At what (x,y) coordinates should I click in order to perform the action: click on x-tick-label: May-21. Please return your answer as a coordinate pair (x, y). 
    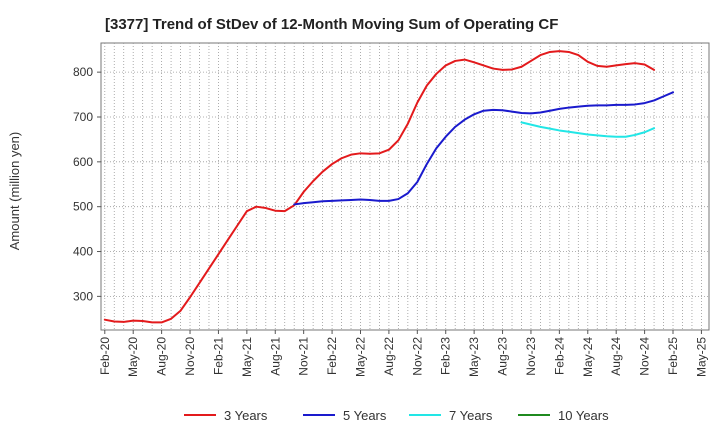
    Looking at the image, I should click on (247, 357).